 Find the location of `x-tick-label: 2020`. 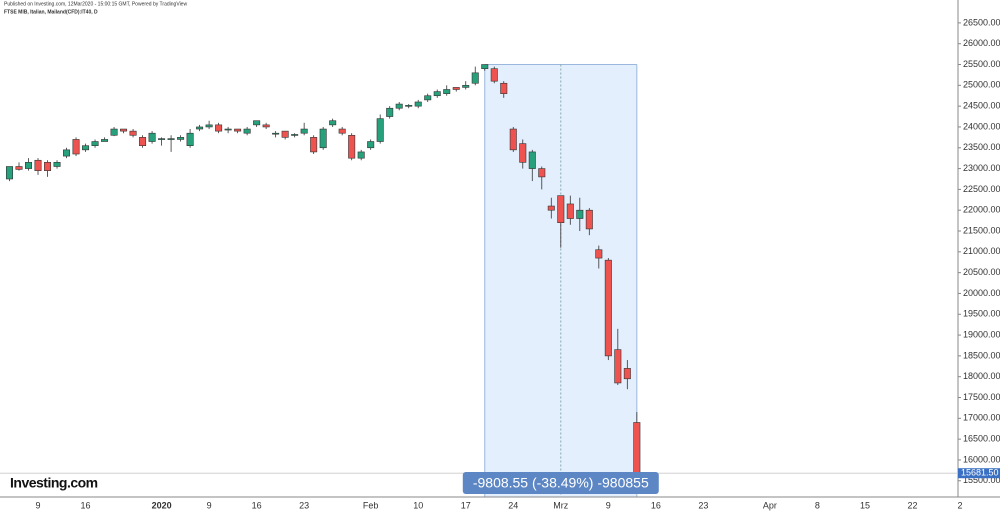

x-tick-label: 2020 is located at coordinates (162, 505).